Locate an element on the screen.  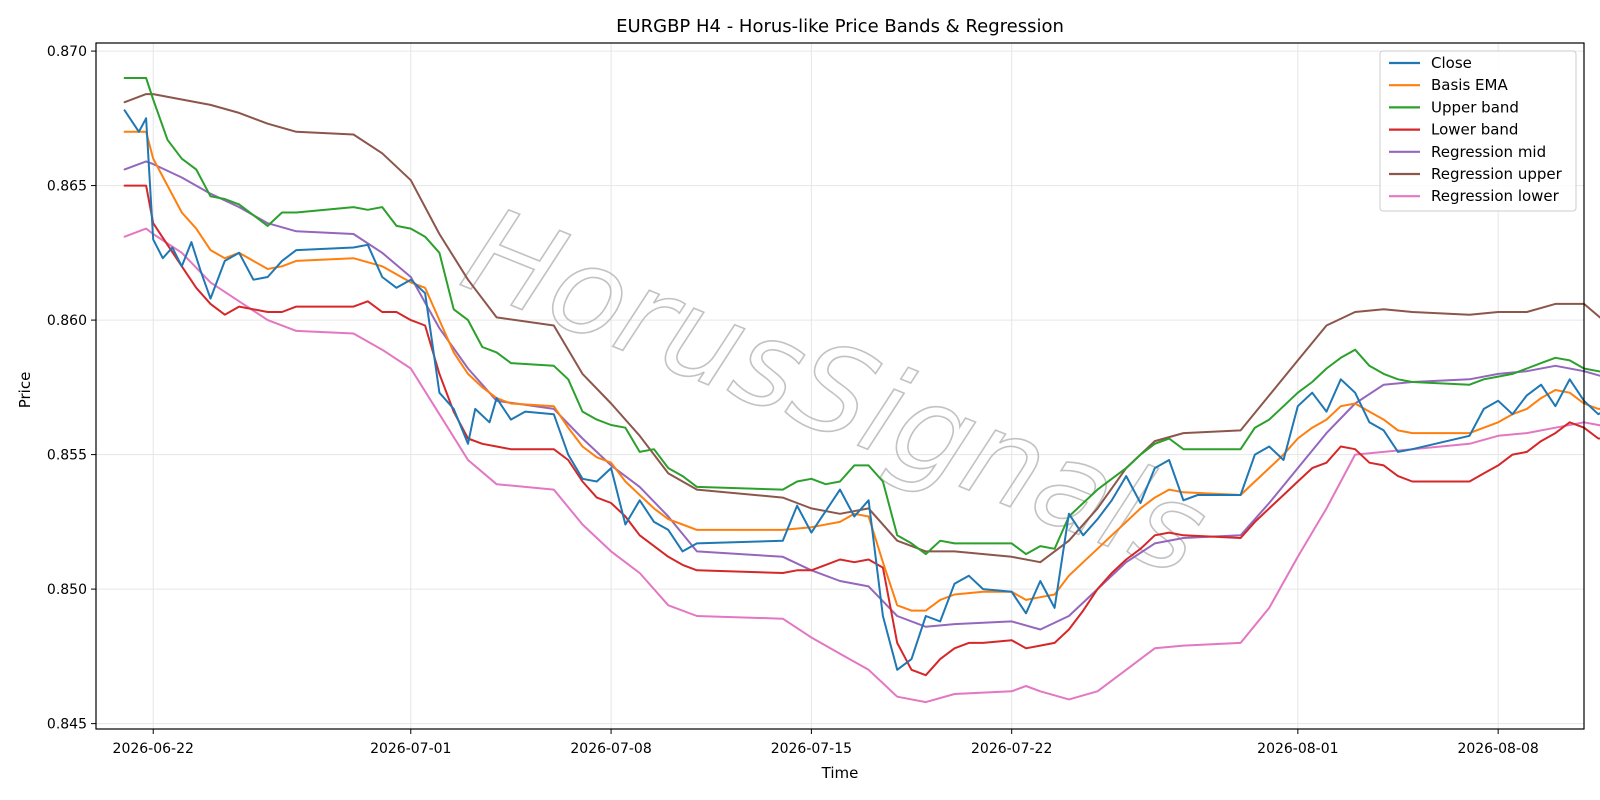
legend-label: Basis EMA is located at coordinates (1469, 85).